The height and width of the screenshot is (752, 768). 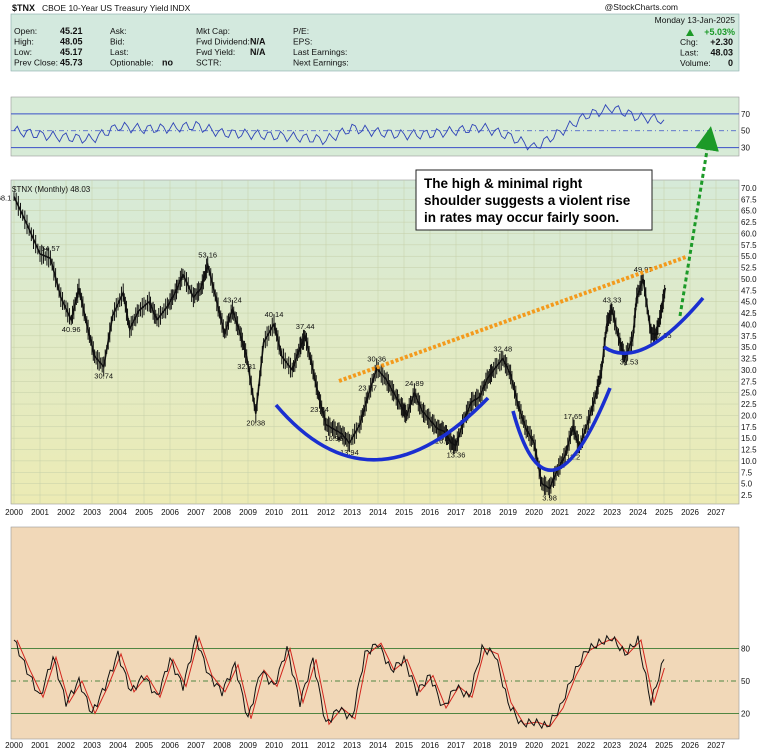 What do you see at coordinates (698, 221) in the screenshot?
I see `projection-arrow` at bounding box center [698, 221].